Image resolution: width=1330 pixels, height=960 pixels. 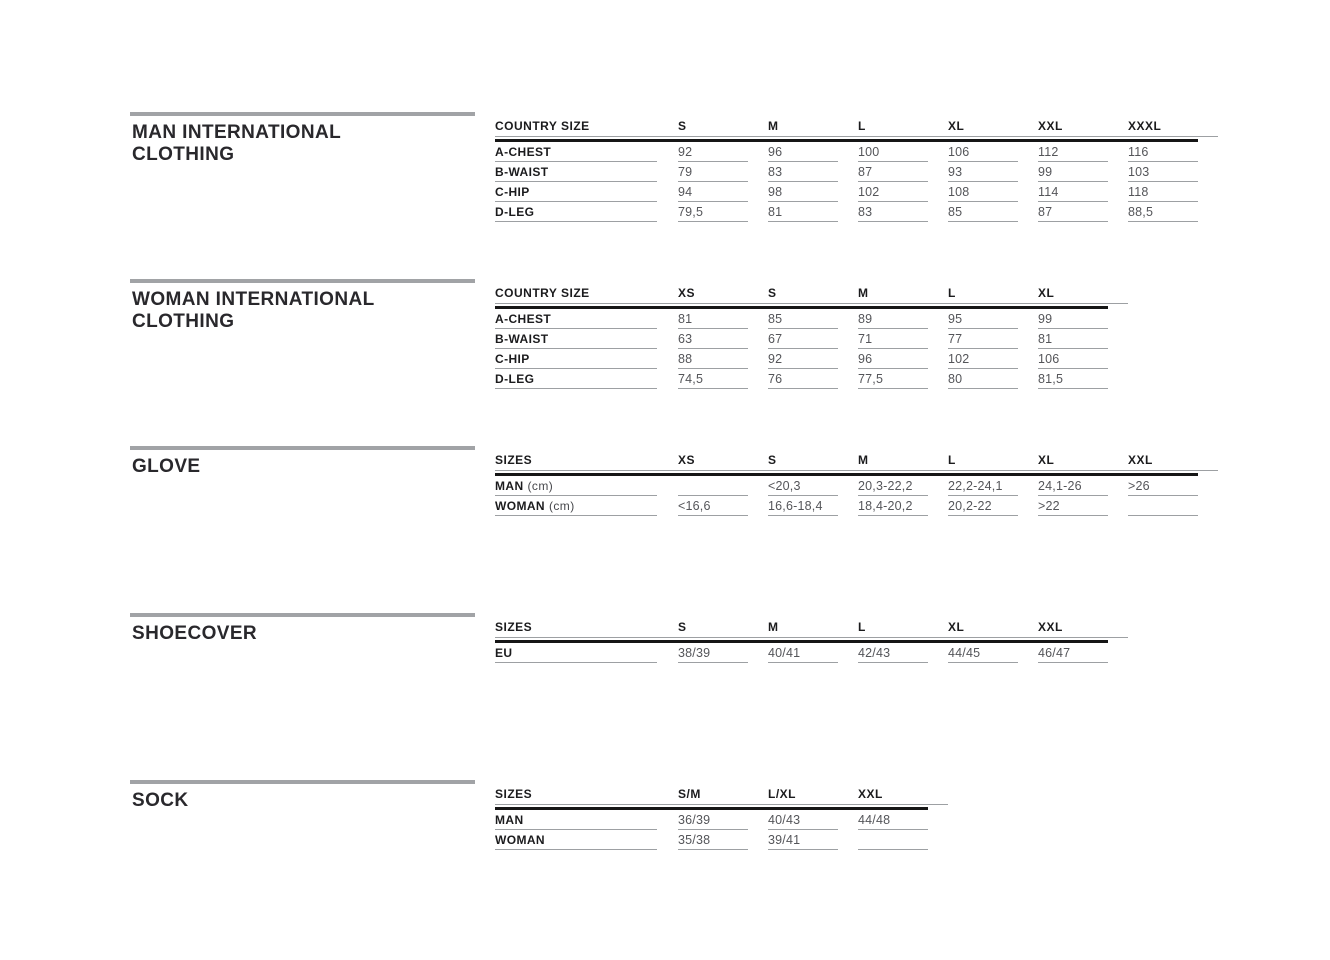 What do you see at coordinates (723, 192) in the screenshot?
I see `table-cell: 94` at bounding box center [723, 192].